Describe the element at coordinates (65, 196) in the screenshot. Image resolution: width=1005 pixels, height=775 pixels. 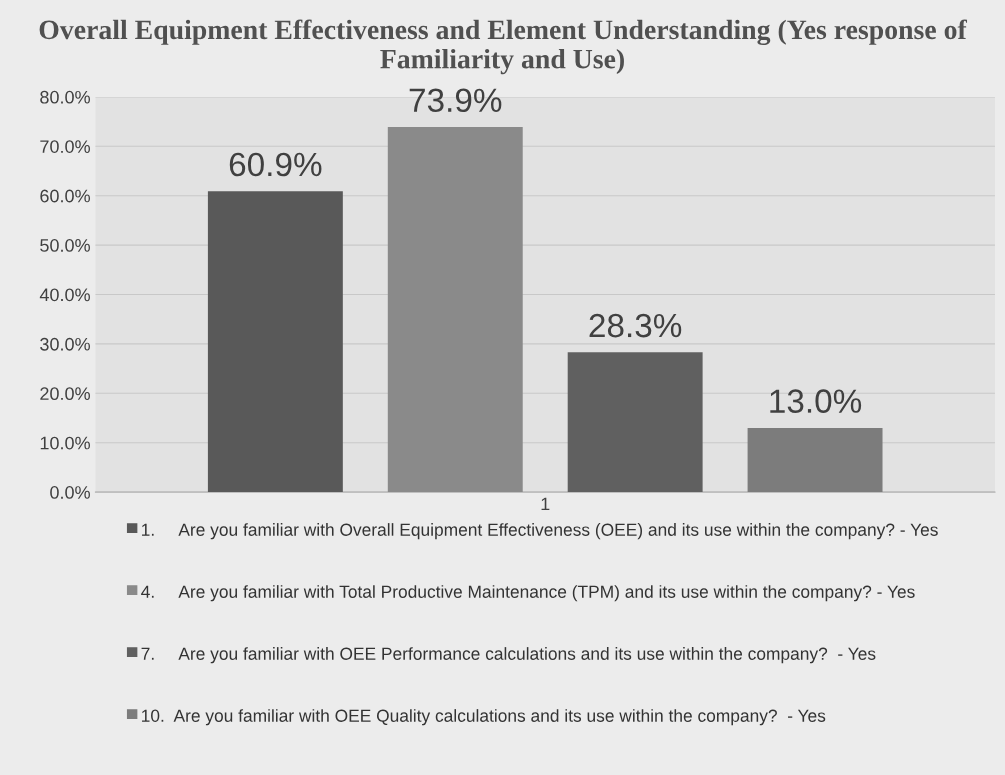
I see `y-tick-label: 60.0%` at that location.